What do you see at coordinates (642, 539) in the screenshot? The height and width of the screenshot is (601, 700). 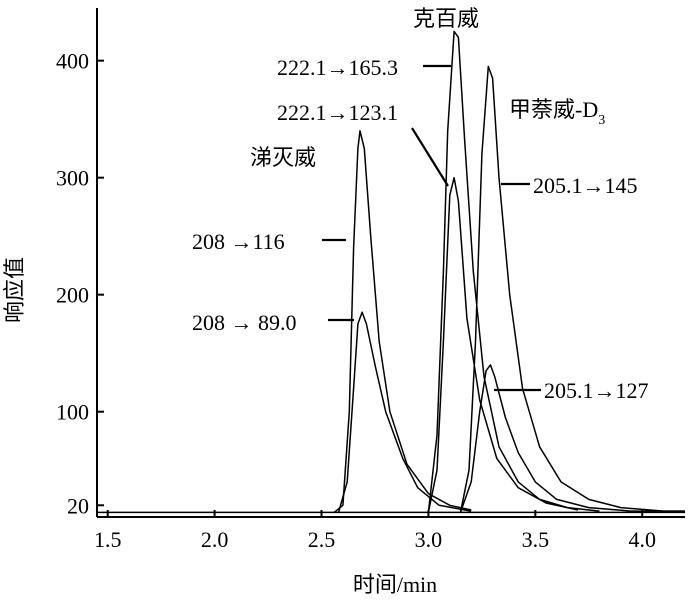 I see `x-tick-label: 4.0` at bounding box center [642, 539].